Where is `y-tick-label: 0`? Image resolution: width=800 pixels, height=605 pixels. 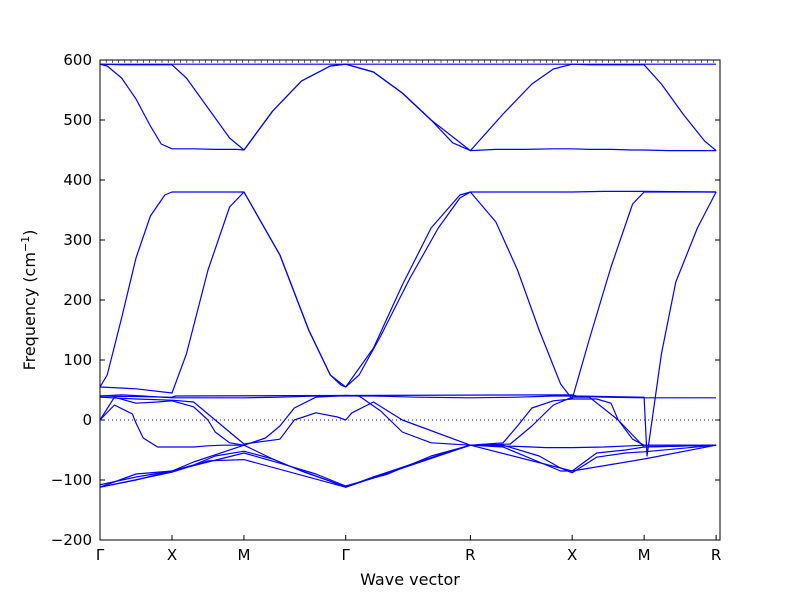
y-tick-label: 0 is located at coordinates (87, 420).